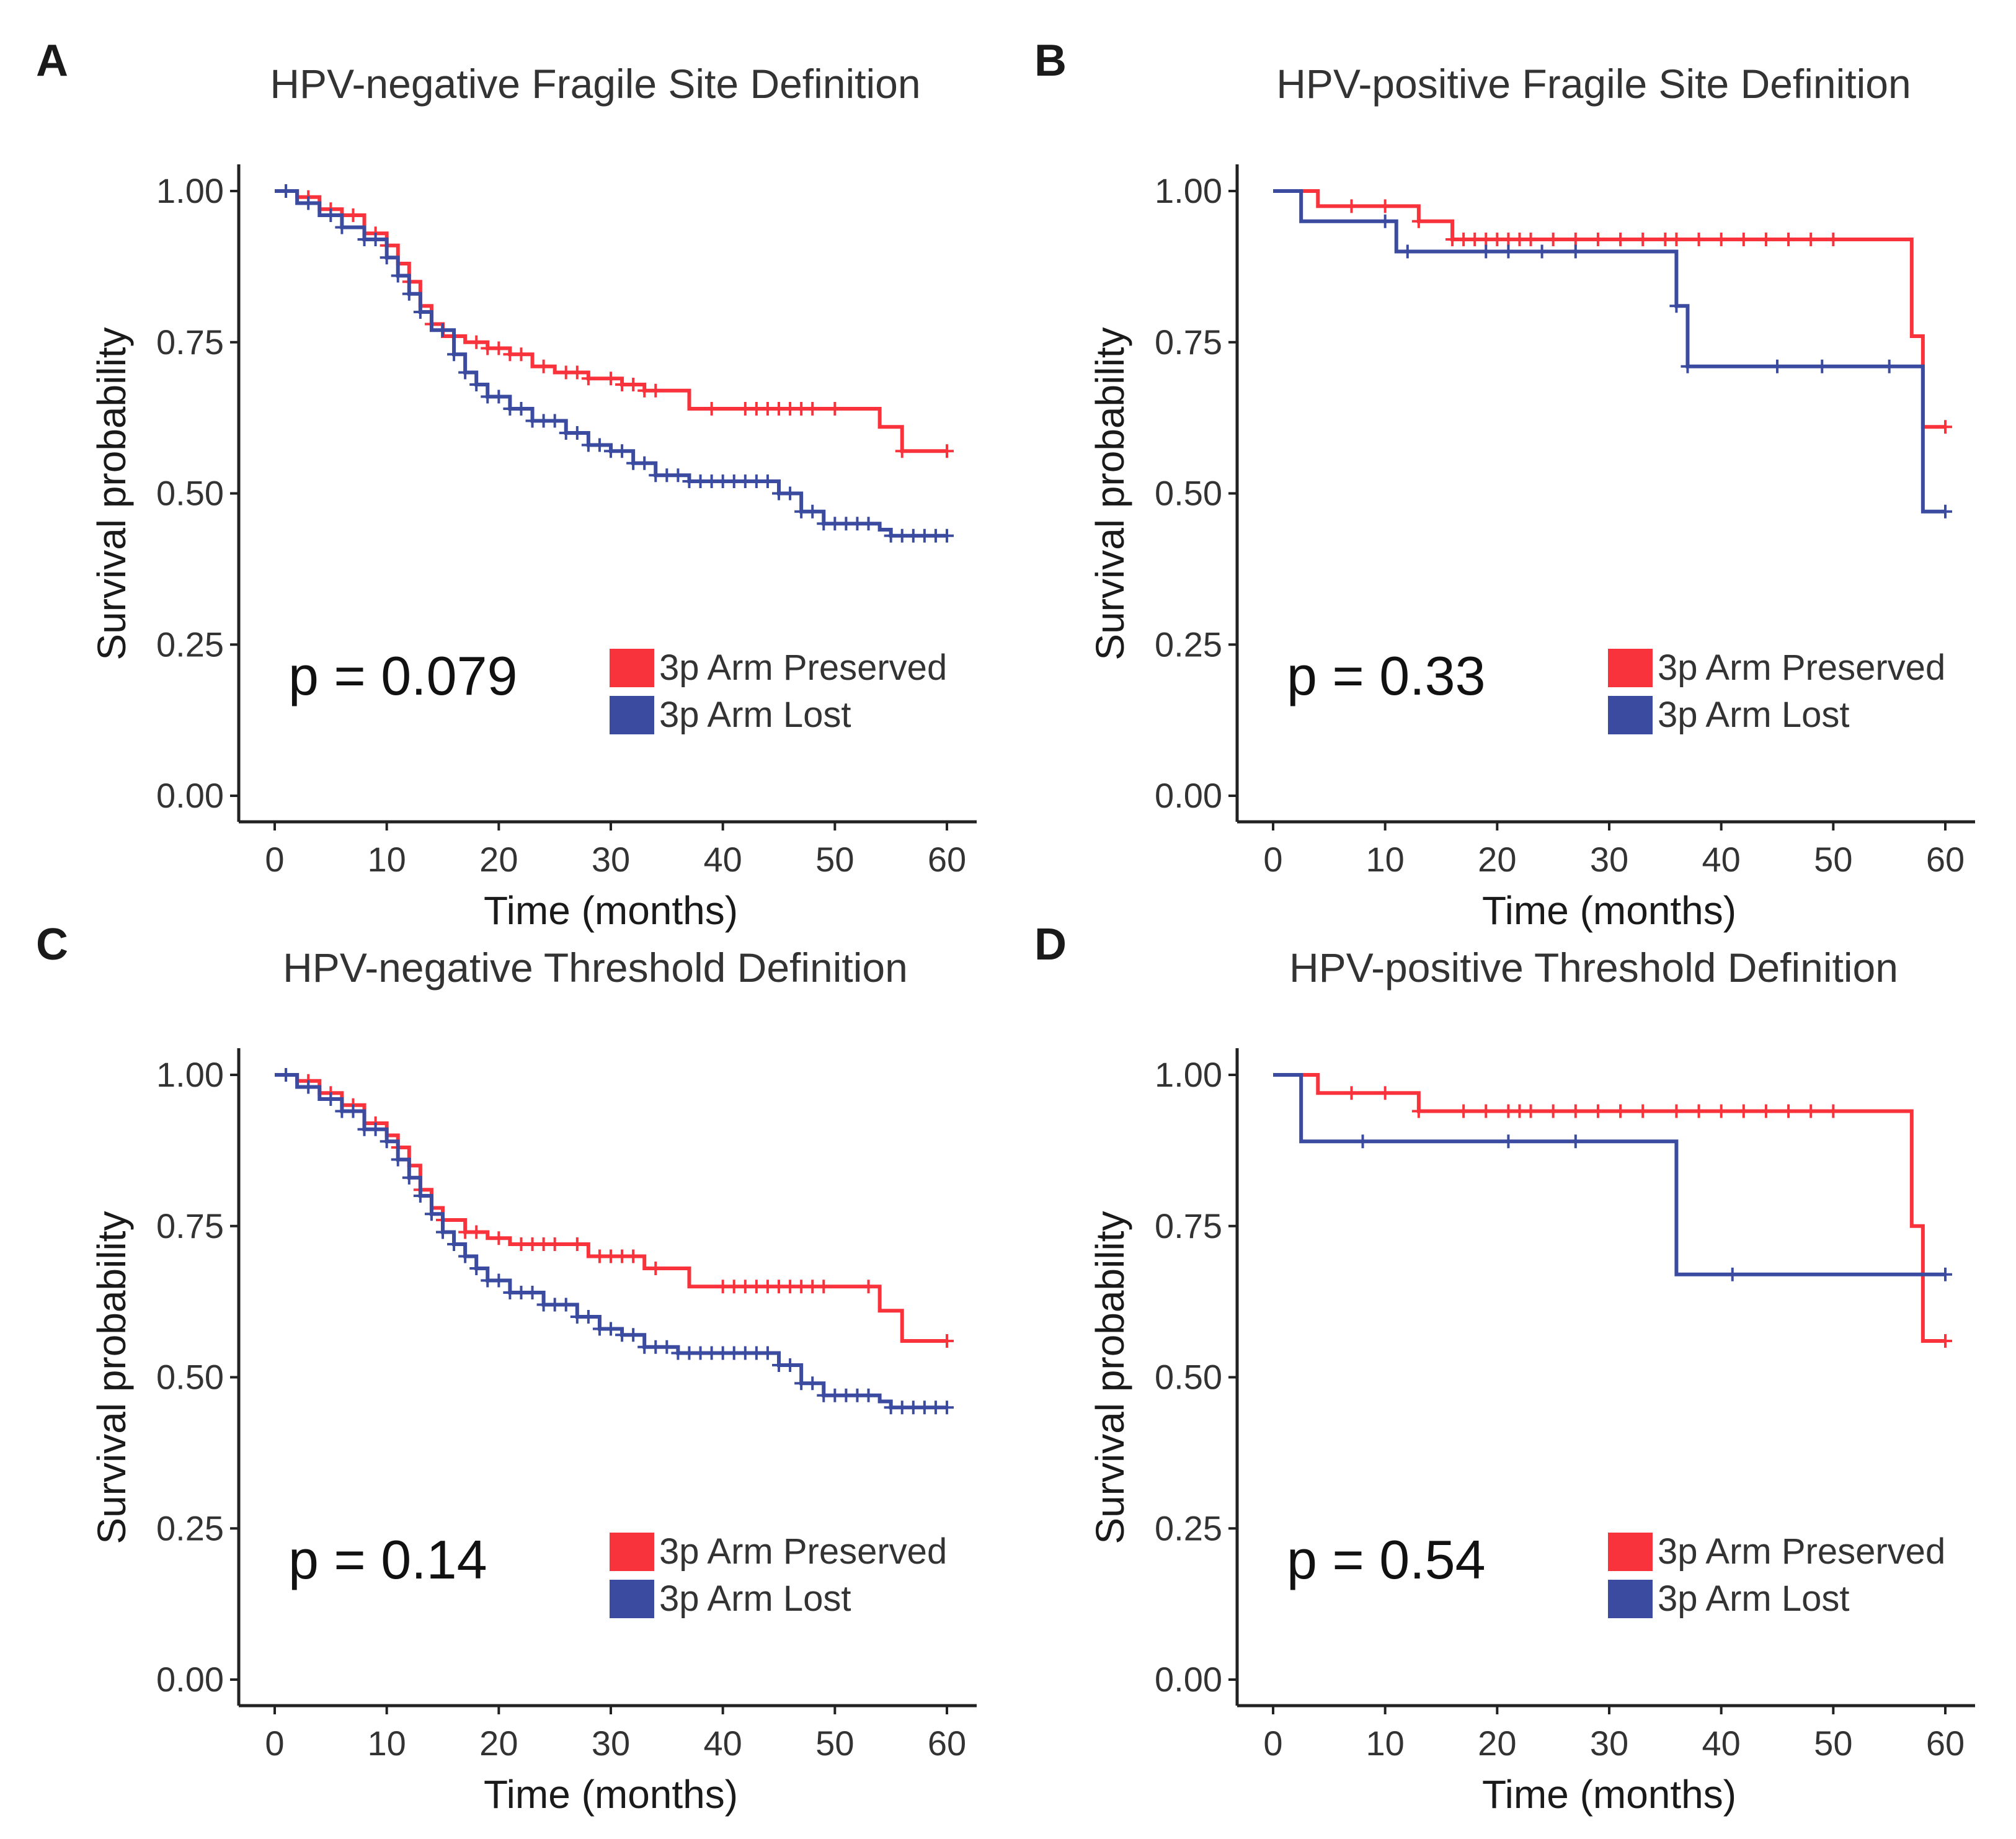 This screenshot has width=2016, height=1839. I want to click on panel-letter: B, so click(1050, 61).